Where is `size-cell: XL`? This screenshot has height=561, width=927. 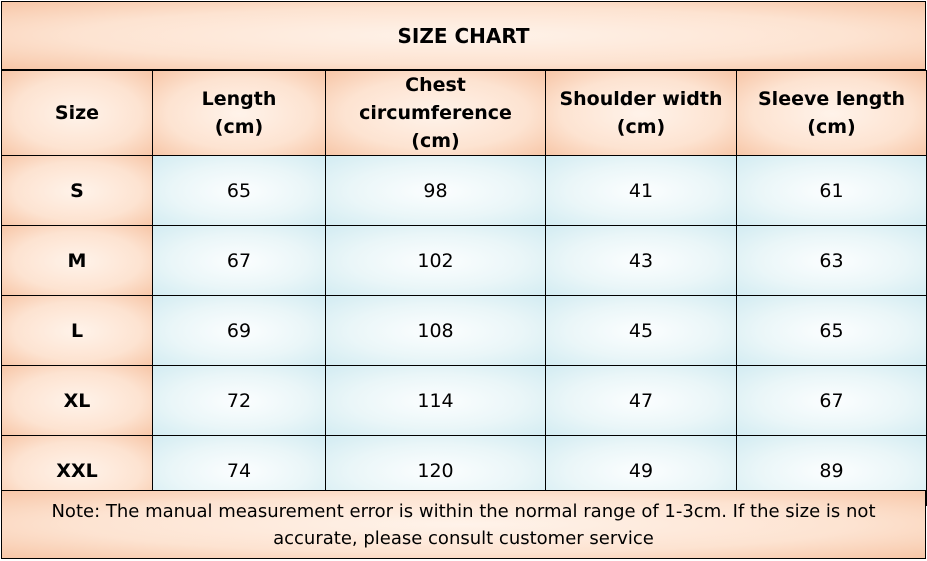 size-cell: XL is located at coordinates (77, 400).